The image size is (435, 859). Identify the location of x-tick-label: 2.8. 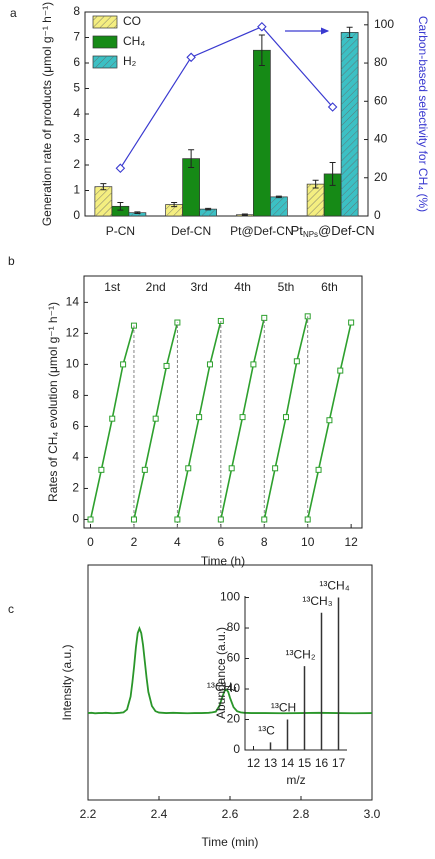
(301, 814).